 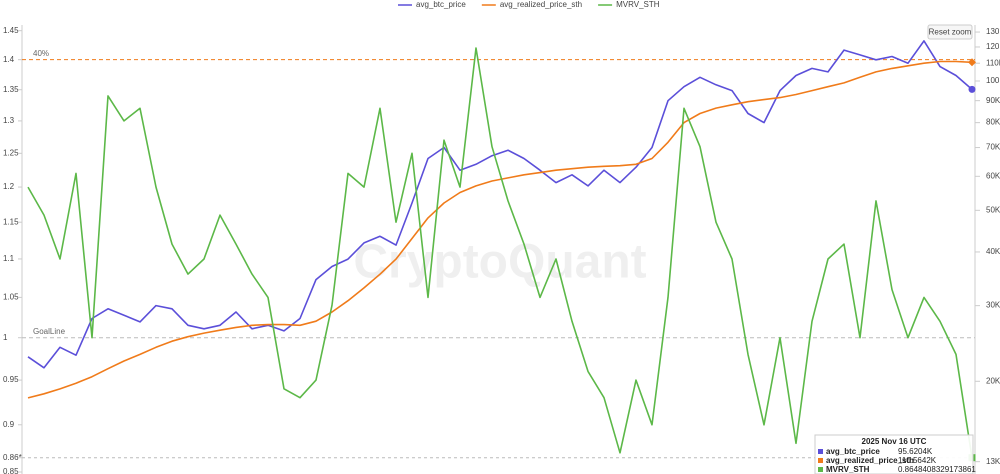 I want to click on y2-tick-label: 120K, so click(x=993, y=46).